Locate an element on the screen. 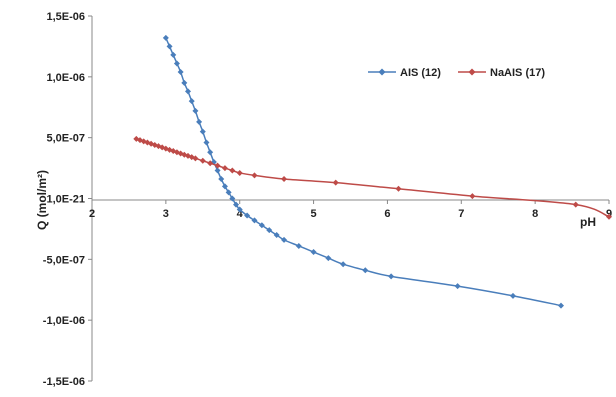 Image resolution: width=616 pixels, height=397 pixels. x-tick-label: 8 is located at coordinates (535, 214).